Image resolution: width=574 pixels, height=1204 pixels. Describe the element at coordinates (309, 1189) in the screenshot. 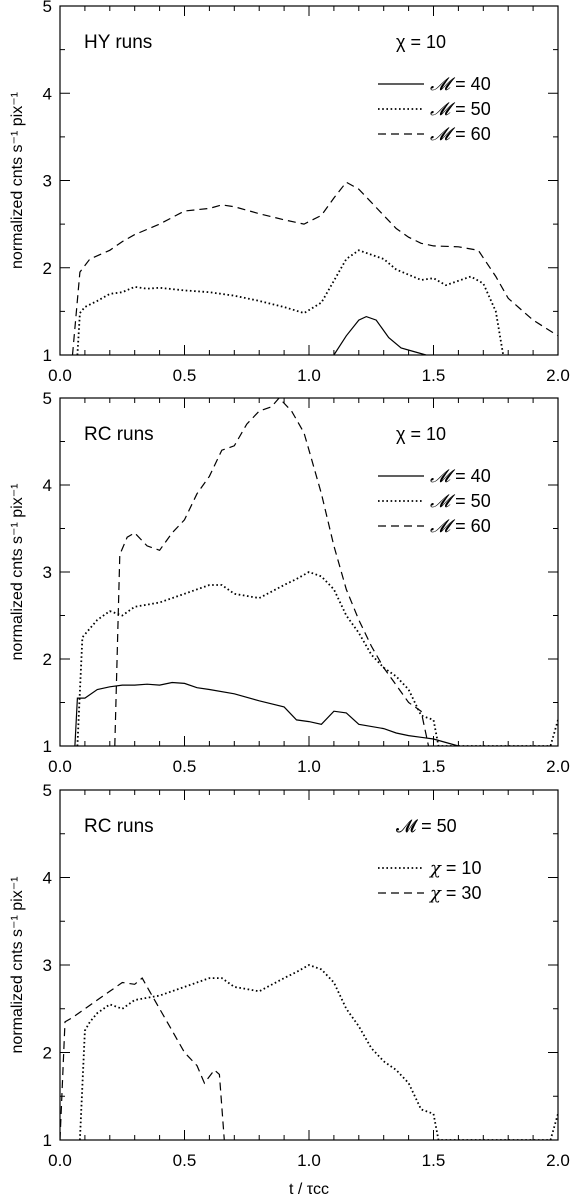

I see `x-axis-label: t / τcc` at that location.